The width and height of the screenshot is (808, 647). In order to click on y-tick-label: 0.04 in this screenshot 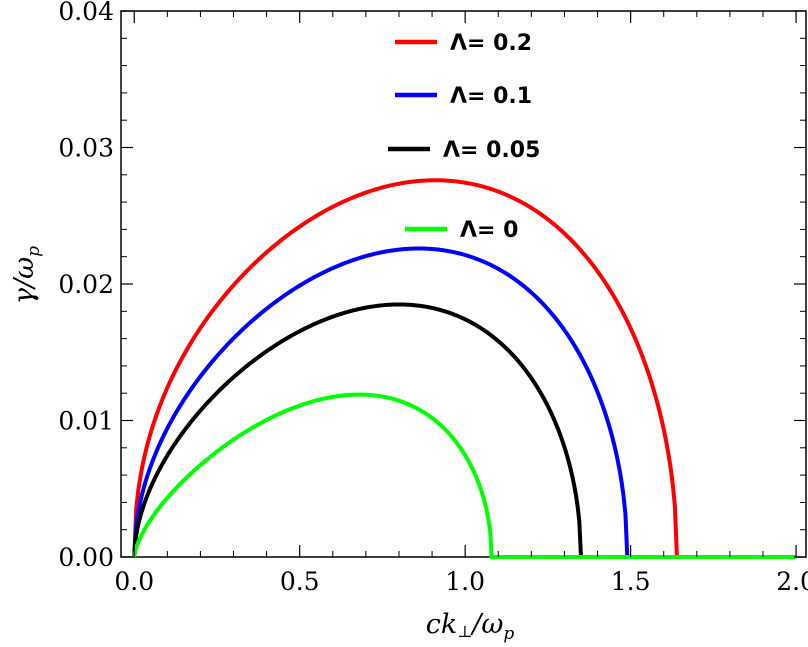, I will do `click(86, 13)`.